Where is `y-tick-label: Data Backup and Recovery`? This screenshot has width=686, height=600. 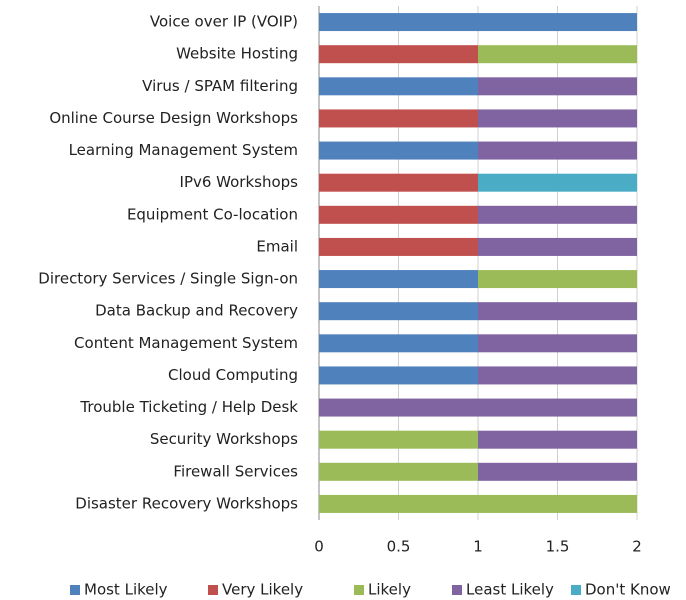 y-tick-label: Data Backup and Recovery is located at coordinates (196, 311).